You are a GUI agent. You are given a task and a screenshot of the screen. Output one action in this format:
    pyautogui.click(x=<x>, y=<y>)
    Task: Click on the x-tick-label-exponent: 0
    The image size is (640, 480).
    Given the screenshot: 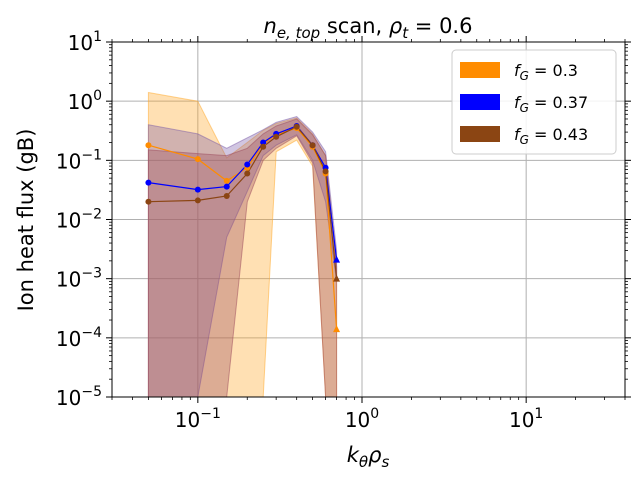 What is the action you would take?
    pyautogui.click(x=374, y=414)
    